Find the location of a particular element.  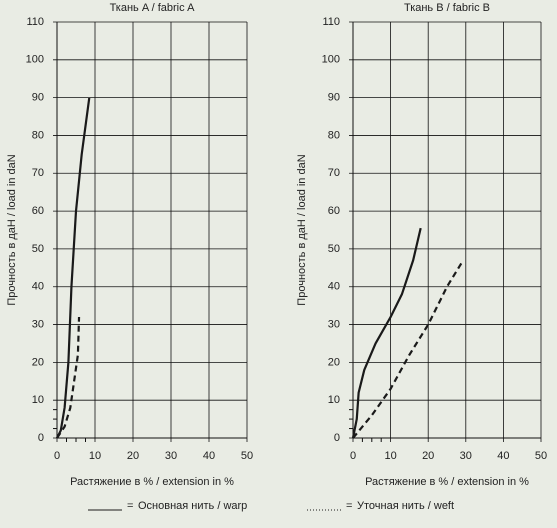

chart-title: Ткань A / fabric A is located at coordinates (153, 8).